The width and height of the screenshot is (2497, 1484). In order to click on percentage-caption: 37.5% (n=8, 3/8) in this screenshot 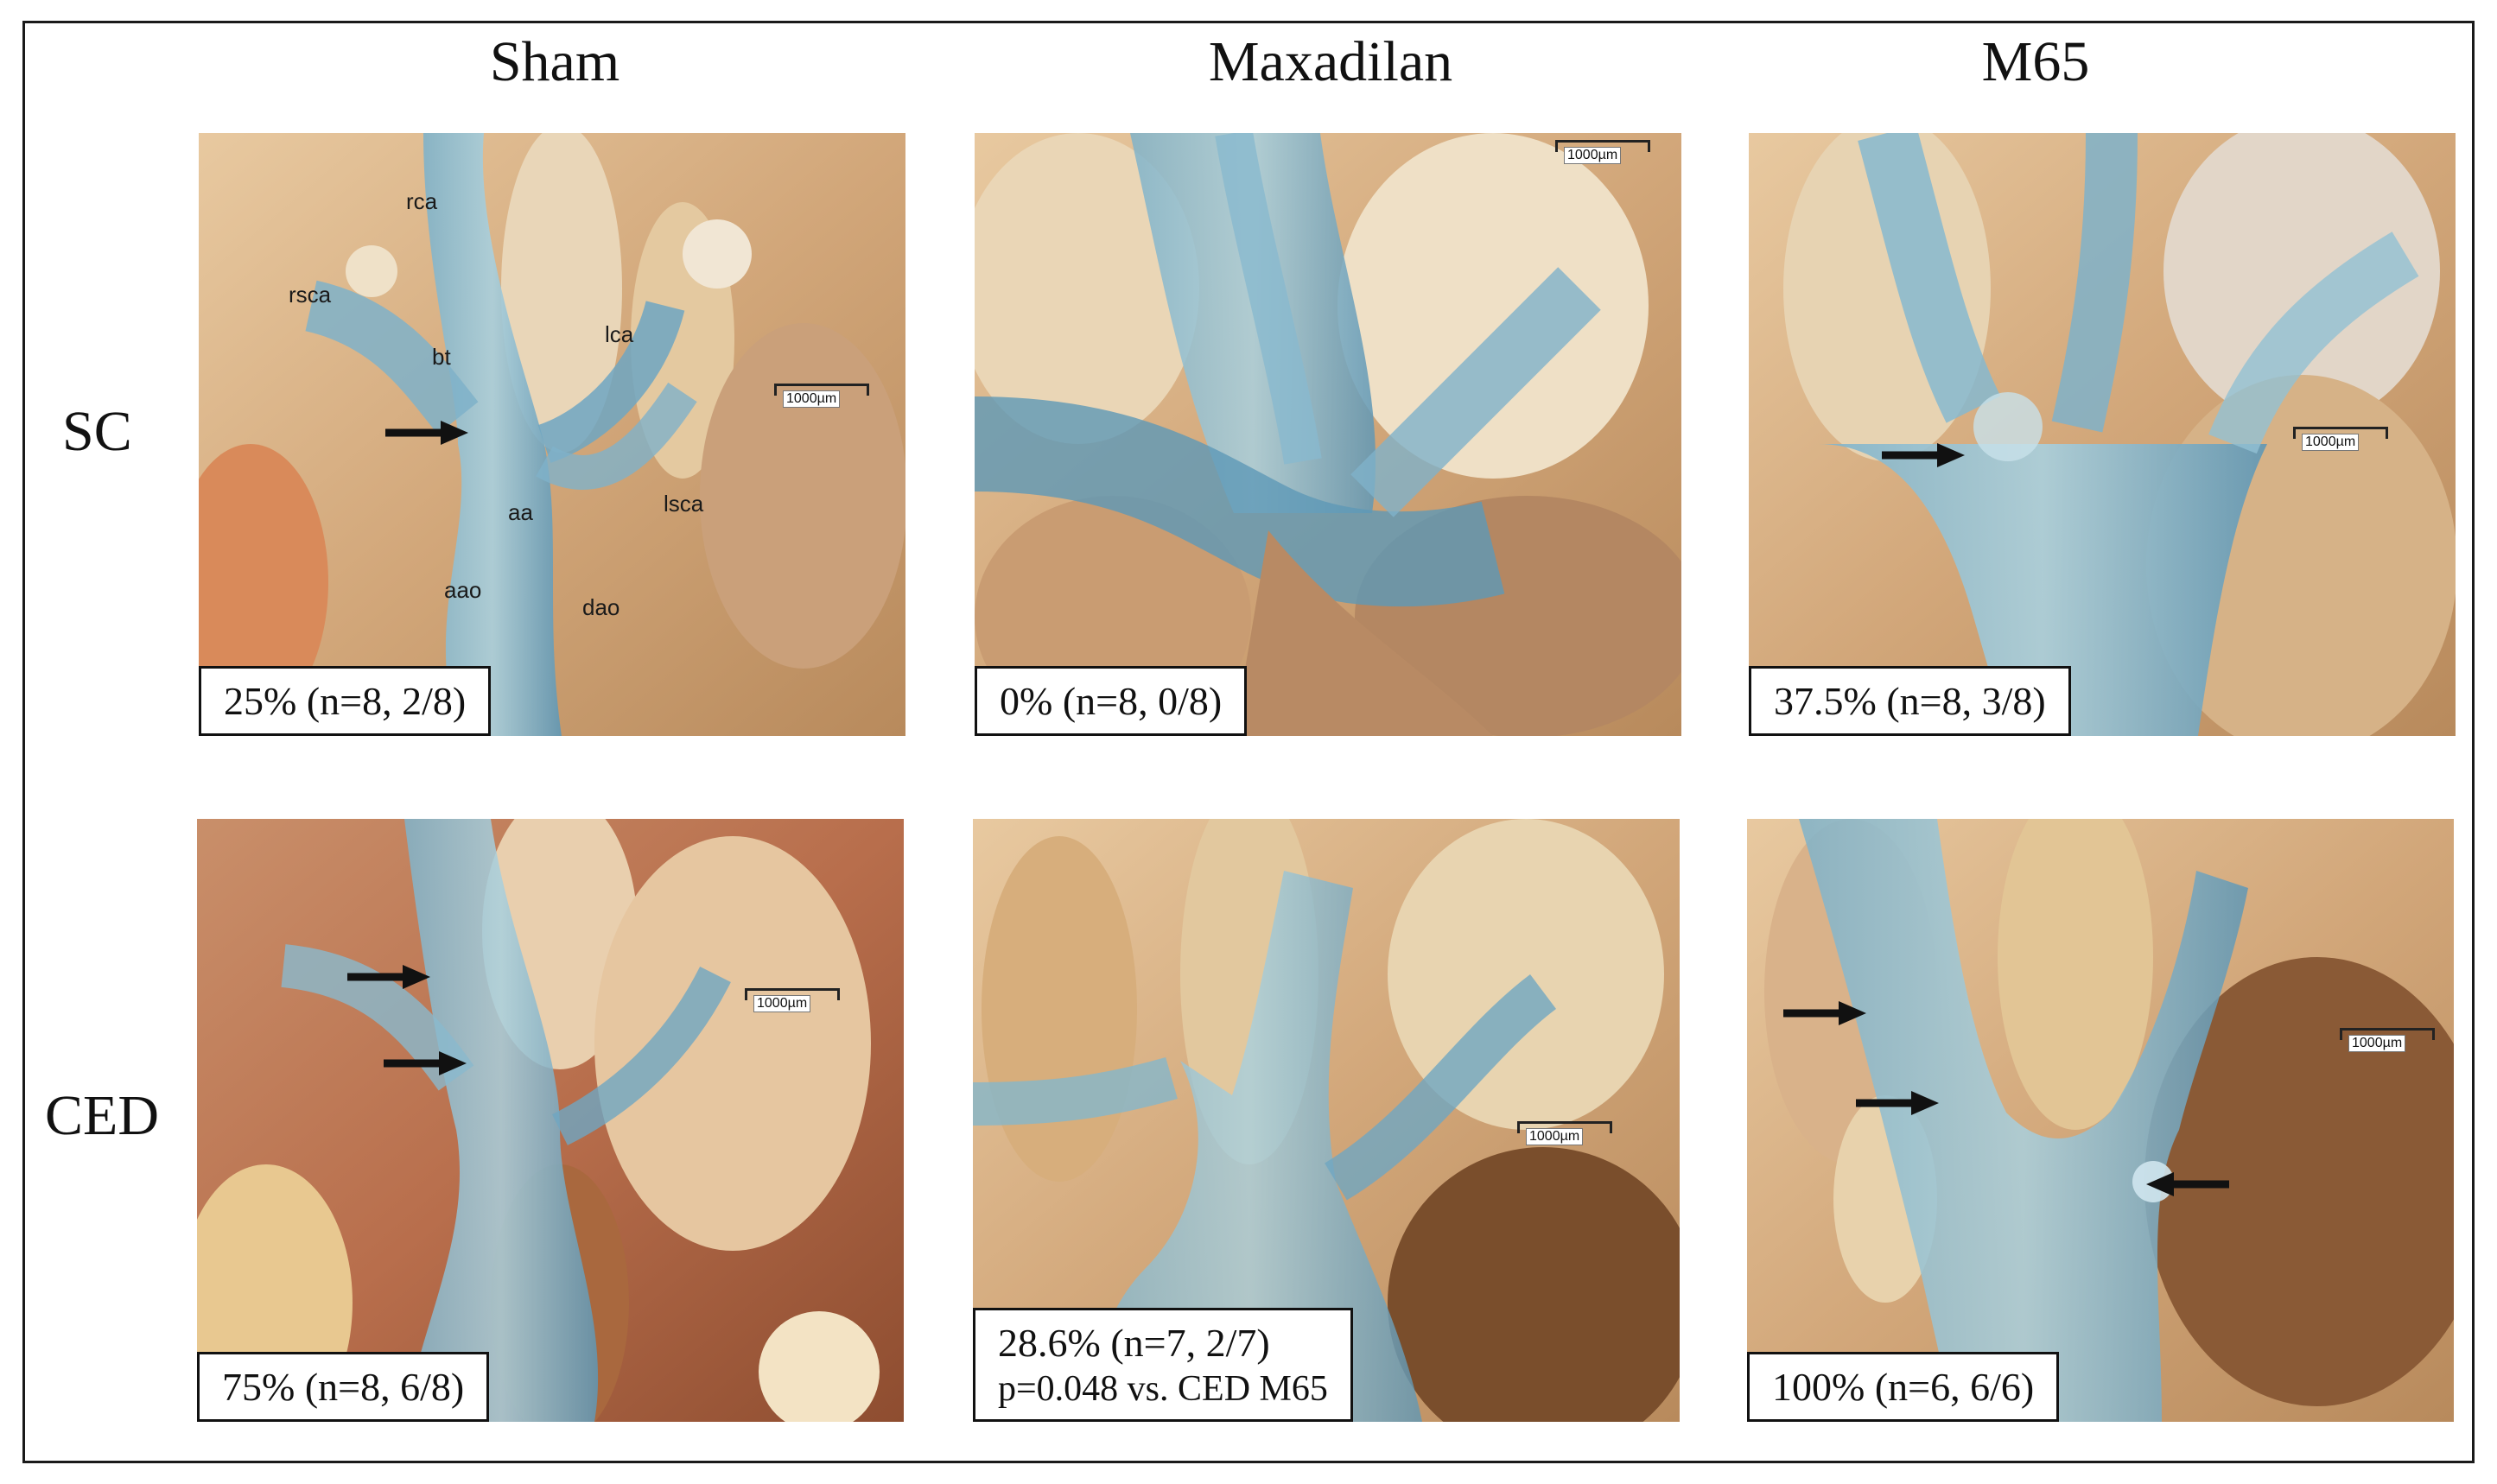, I will do `click(1910, 700)`.